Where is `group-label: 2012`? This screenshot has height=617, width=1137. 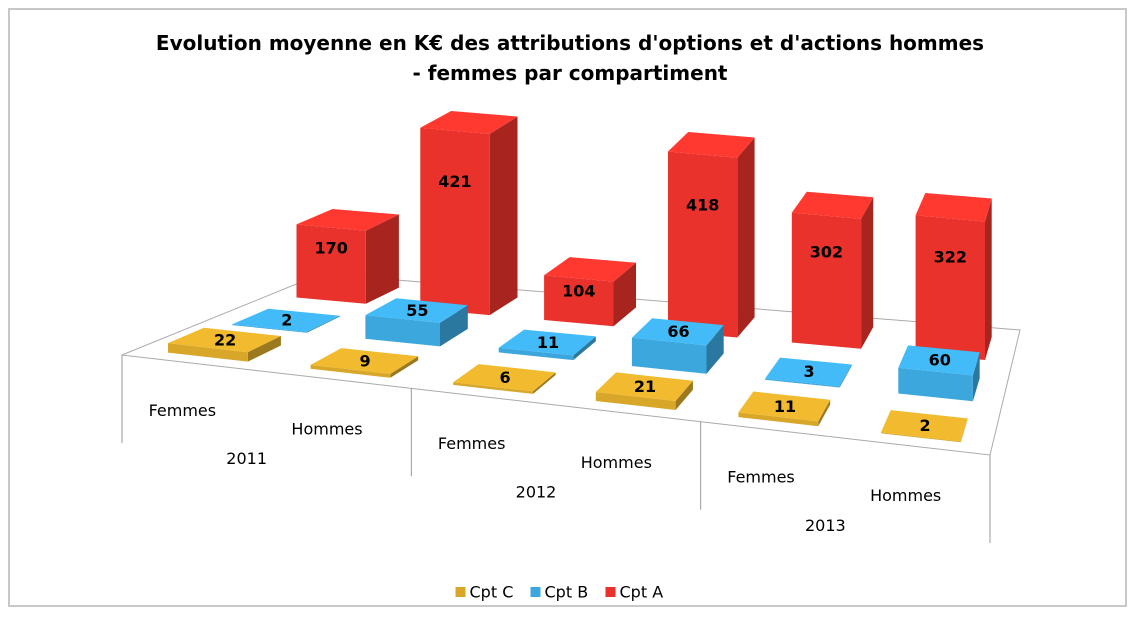 group-label: 2012 is located at coordinates (536, 492).